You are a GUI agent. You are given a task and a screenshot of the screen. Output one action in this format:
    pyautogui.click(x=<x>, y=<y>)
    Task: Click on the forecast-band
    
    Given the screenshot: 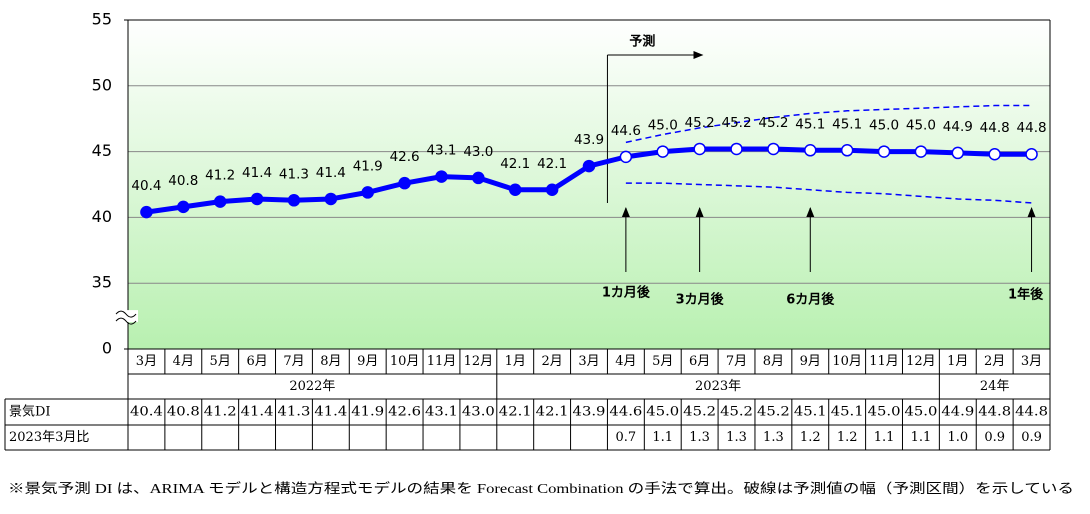 What is the action you would take?
    pyautogui.click(x=828, y=193)
    